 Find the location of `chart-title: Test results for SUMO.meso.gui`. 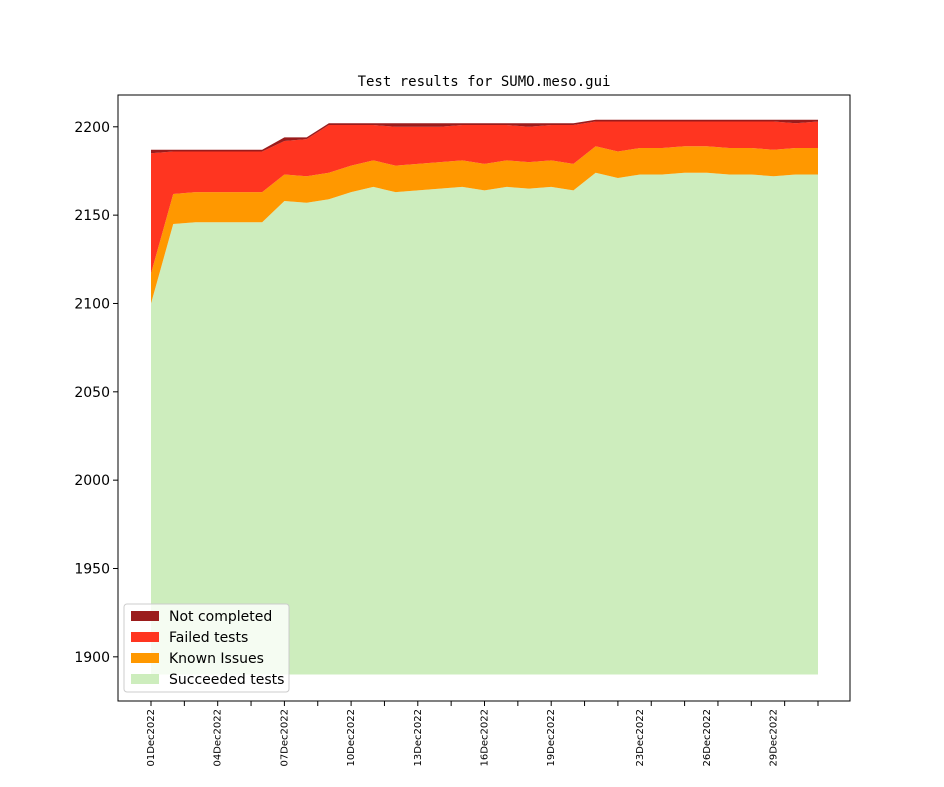

chart-title: Test results for SUMO.meso.gui is located at coordinates (484, 82).